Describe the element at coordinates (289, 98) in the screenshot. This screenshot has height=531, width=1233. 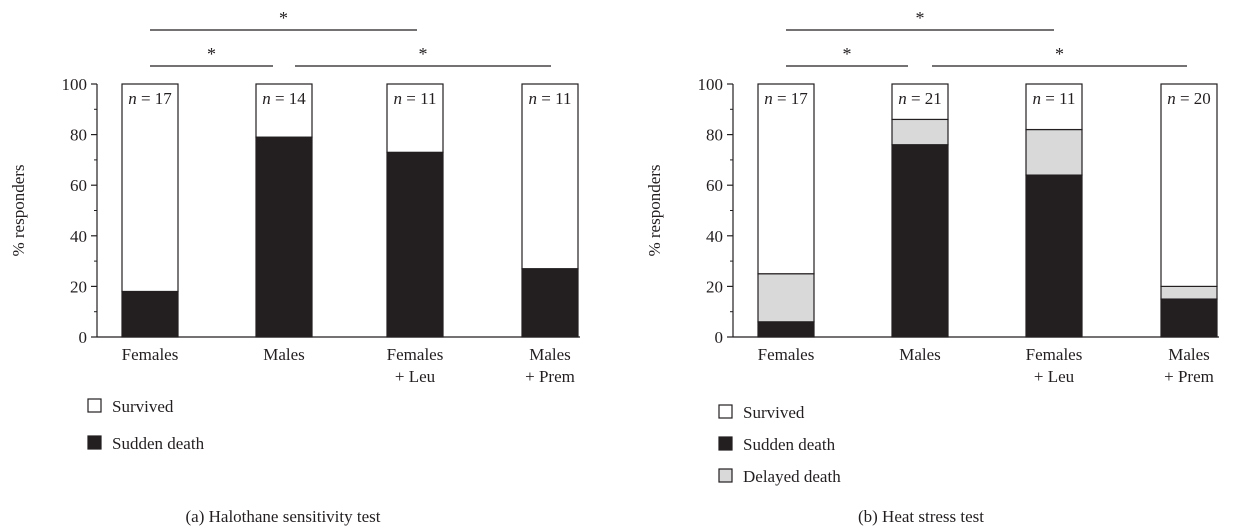
I see `n-label-value: = 14` at that location.